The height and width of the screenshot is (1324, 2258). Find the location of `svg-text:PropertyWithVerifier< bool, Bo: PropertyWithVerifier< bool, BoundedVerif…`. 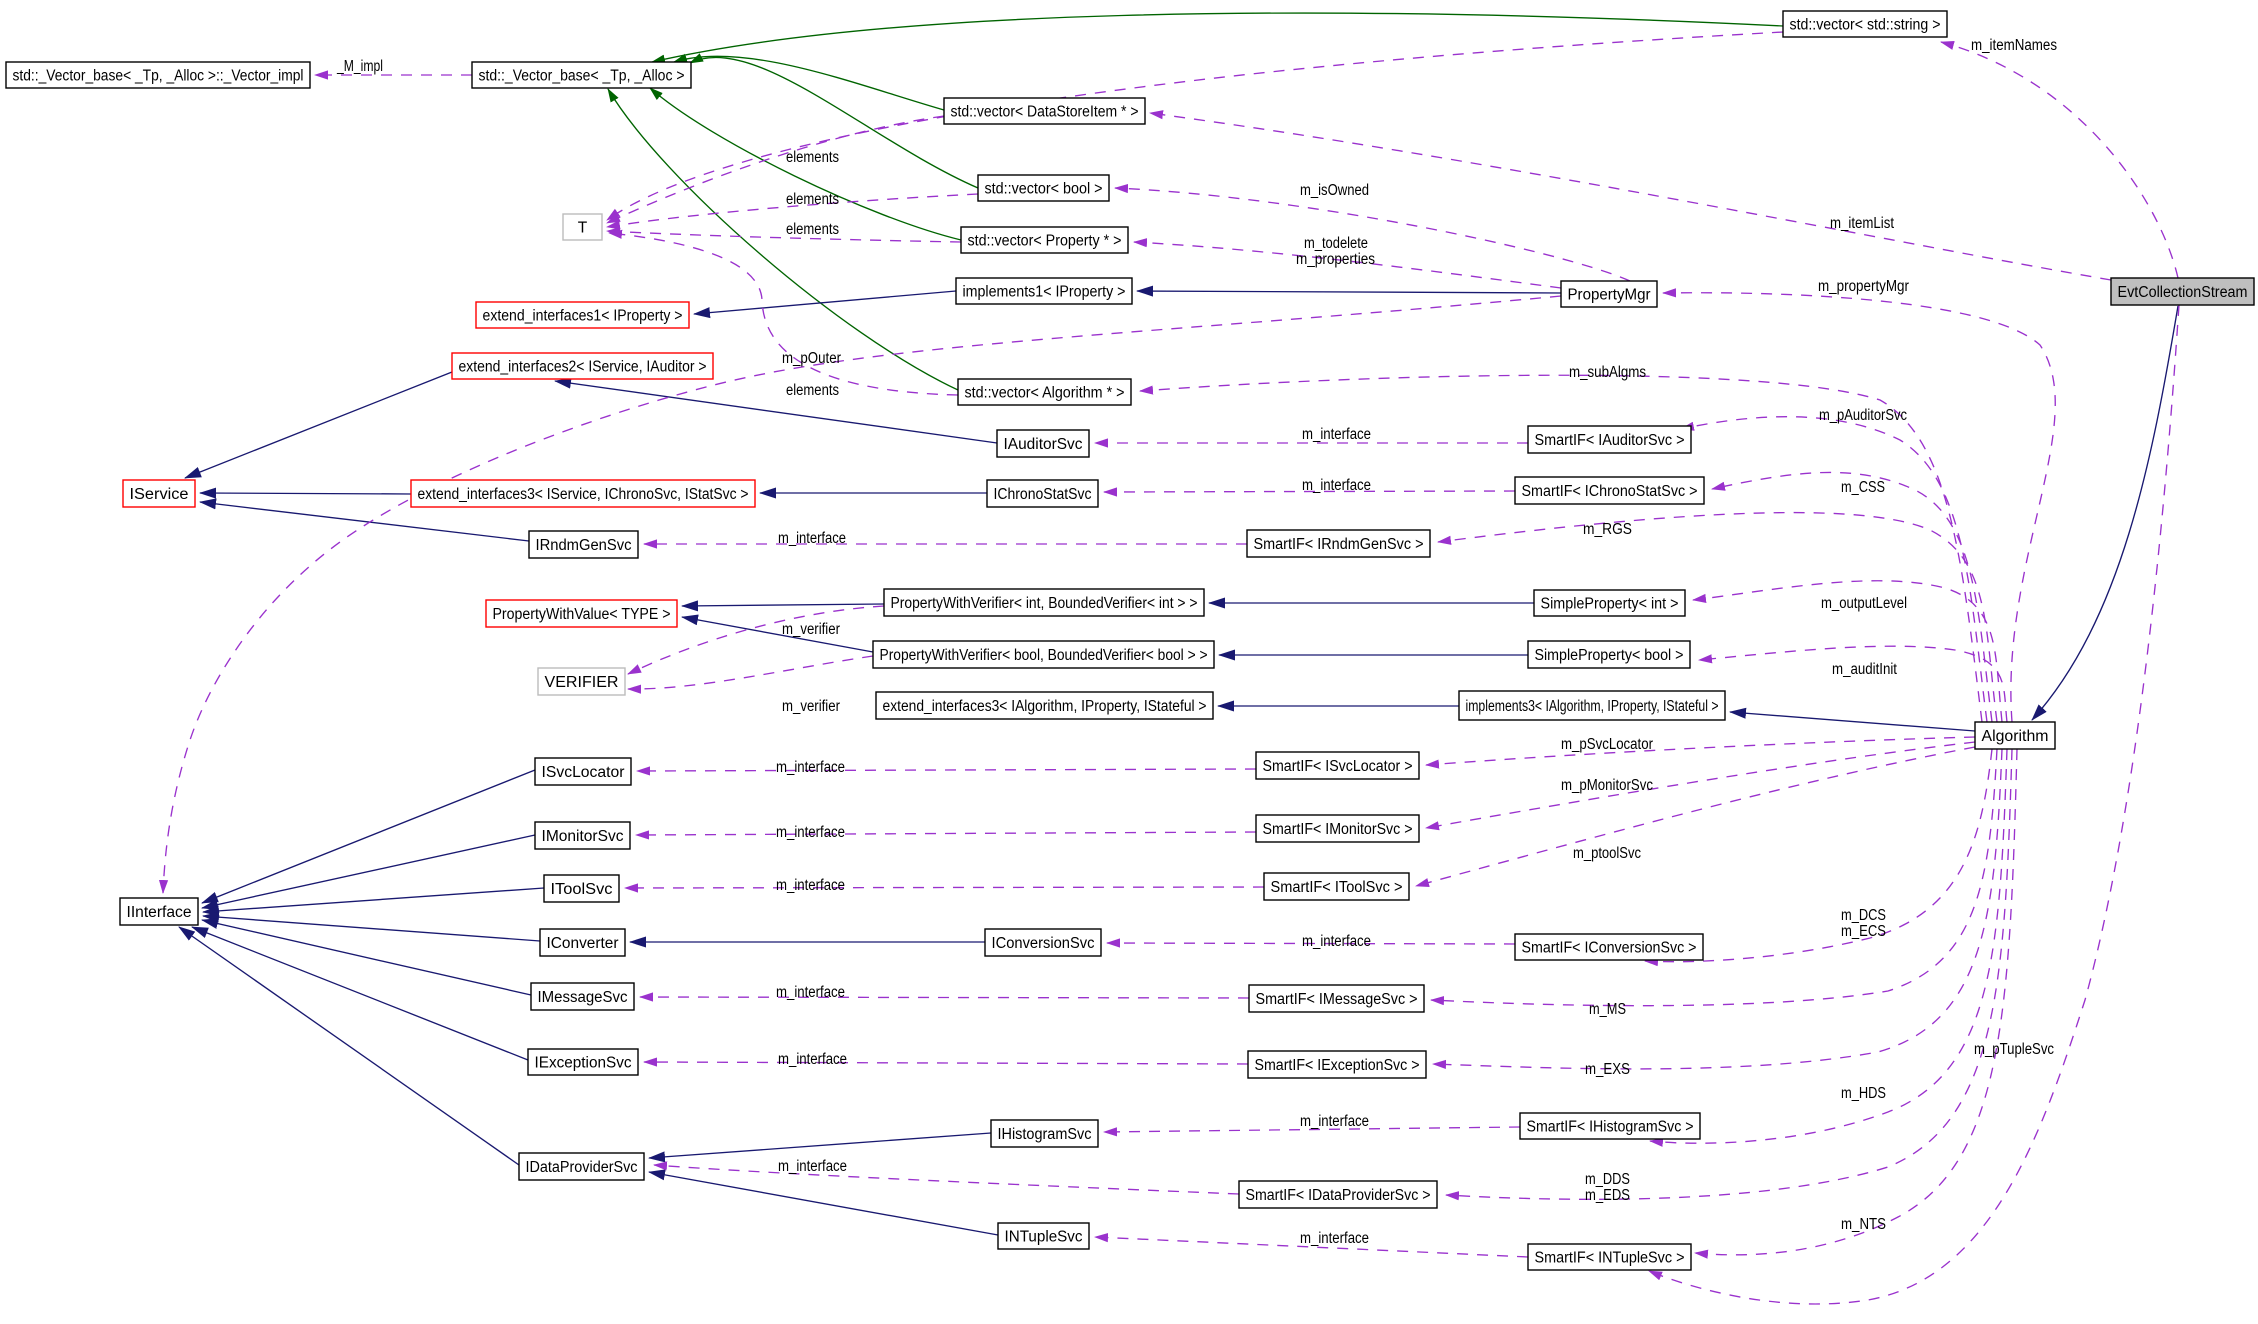

svg-text:PropertyWithVerifier< bool, Bo: PropertyWithVerifier< bool, BoundedVerif… is located at coordinates (1044, 655).